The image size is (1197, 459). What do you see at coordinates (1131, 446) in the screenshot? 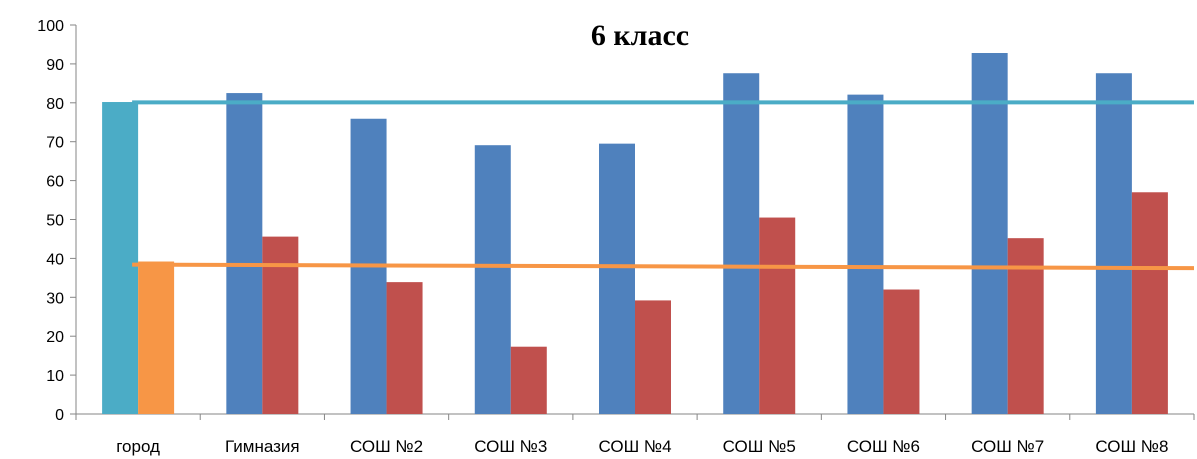
I see `x-tick-label: СОШ №8` at bounding box center [1131, 446].